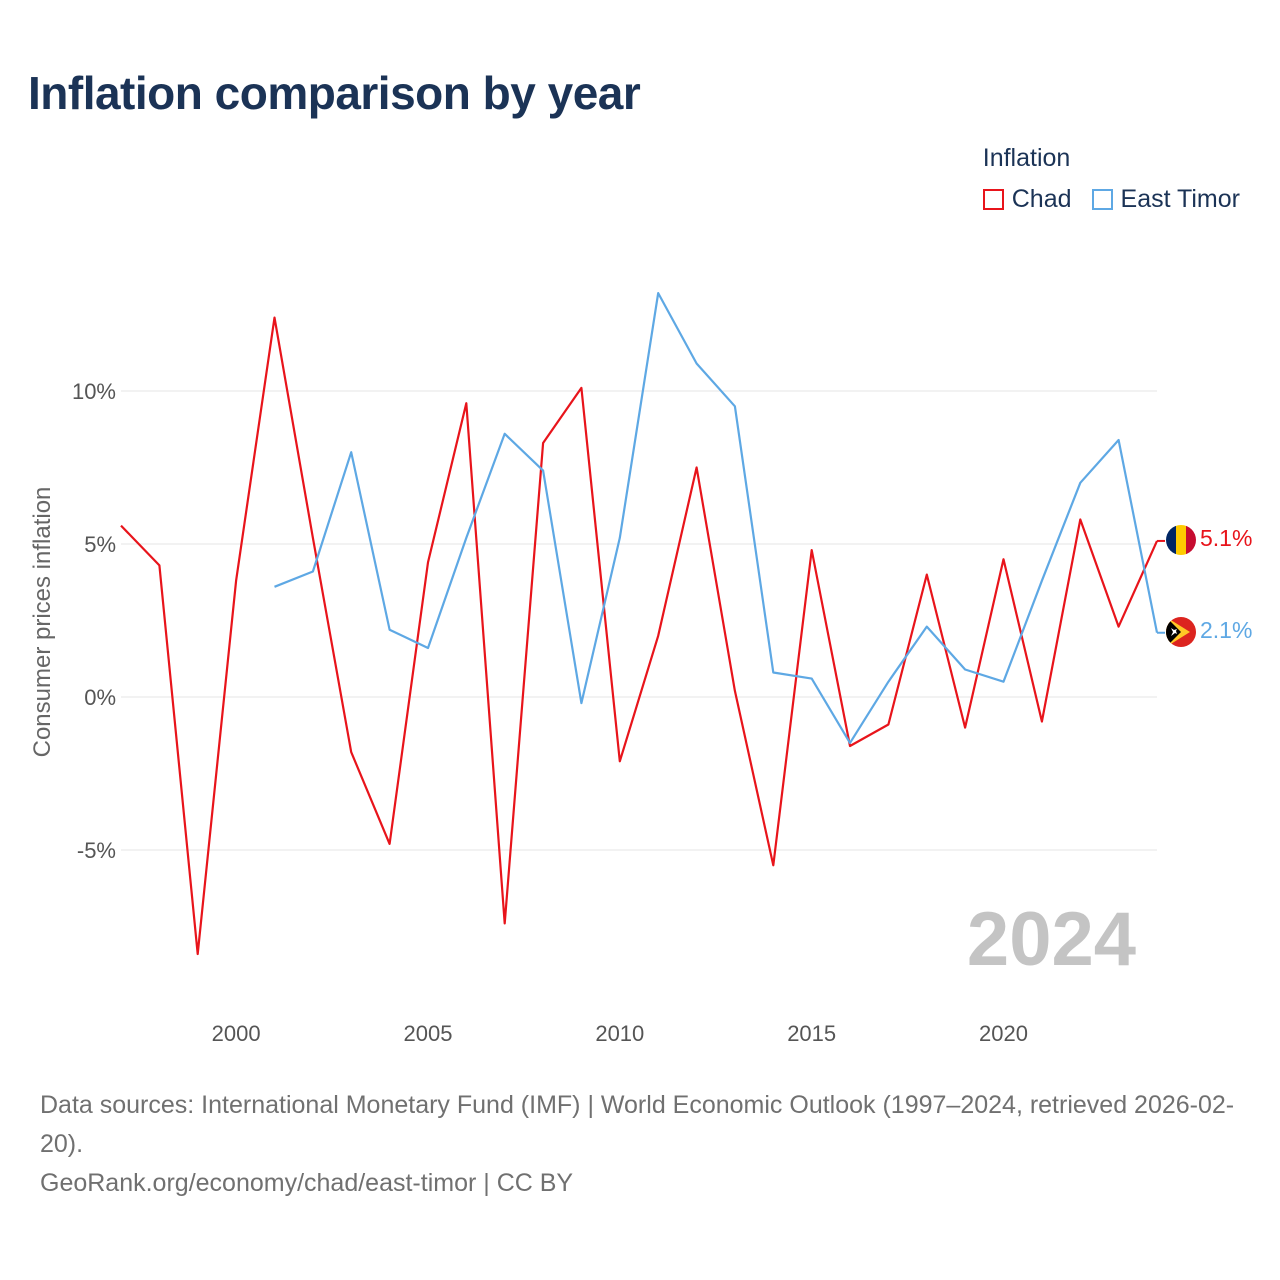 The image size is (1280, 1280). I want to click on x-tick-label: 2005, so click(427, 1033).